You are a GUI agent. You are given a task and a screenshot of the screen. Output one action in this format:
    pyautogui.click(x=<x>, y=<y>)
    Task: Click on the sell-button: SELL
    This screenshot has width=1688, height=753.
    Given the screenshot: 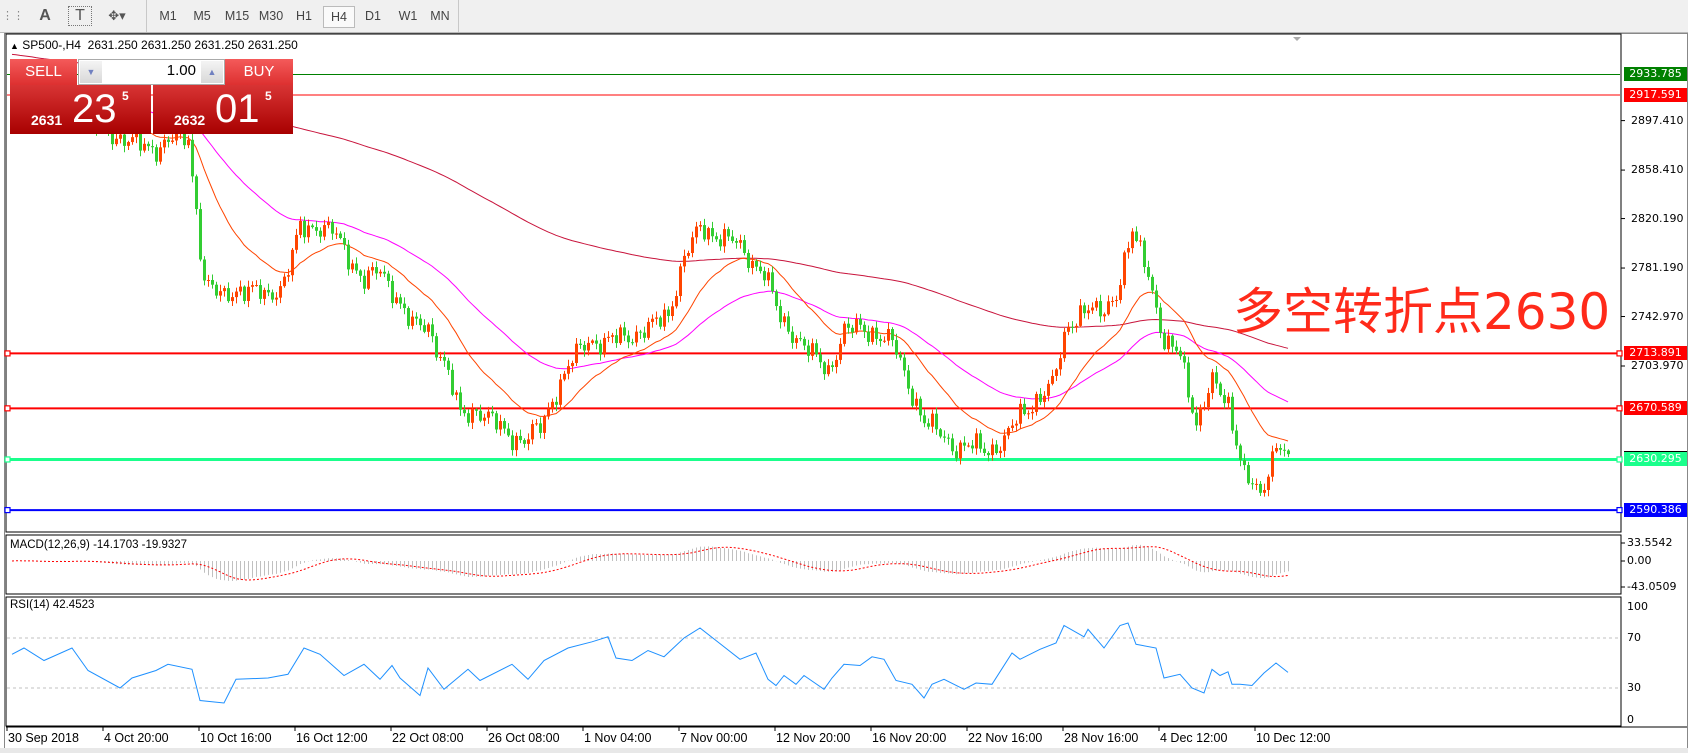 What is the action you would take?
    pyautogui.click(x=43, y=72)
    